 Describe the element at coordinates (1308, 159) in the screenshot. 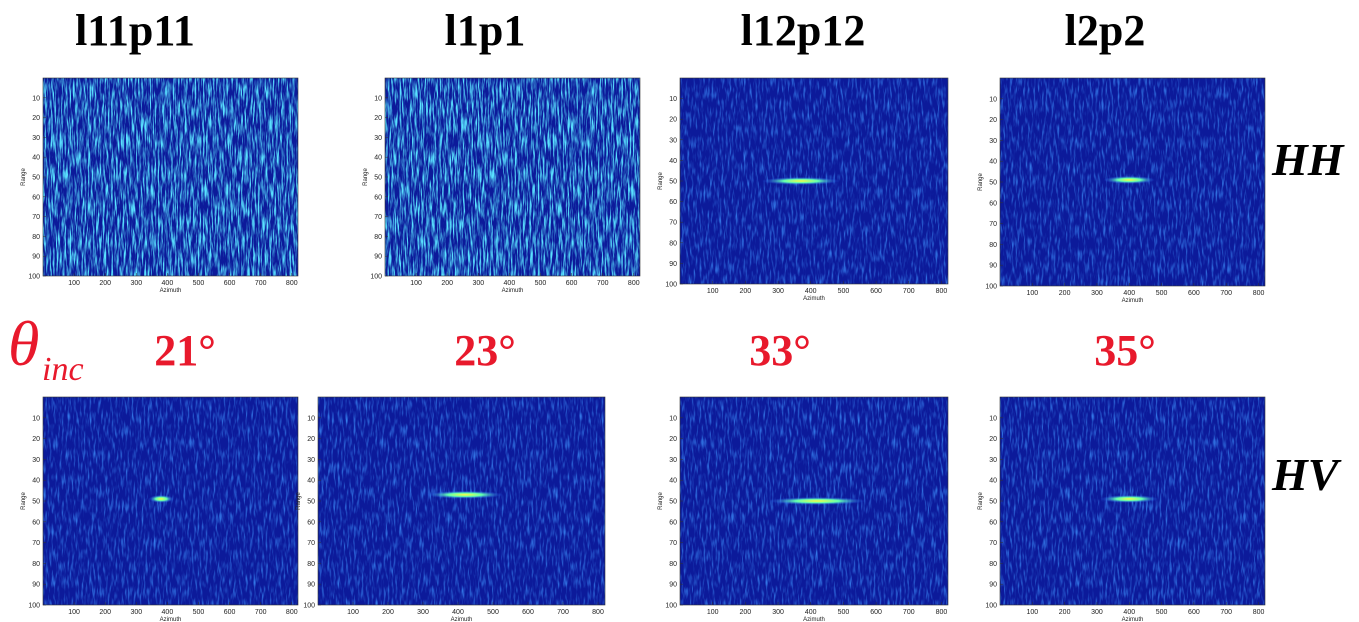

I see `row-label: HH` at that location.